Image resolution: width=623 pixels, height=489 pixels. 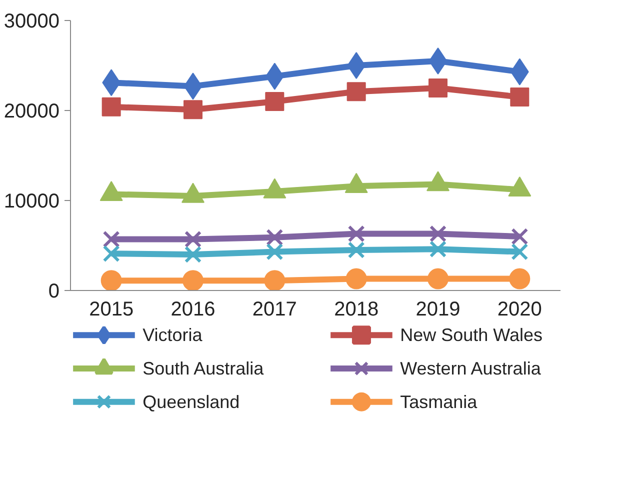 What do you see at coordinates (519, 309) in the screenshot?
I see `x-tick-label: 2020` at bounding box center [519, 309].